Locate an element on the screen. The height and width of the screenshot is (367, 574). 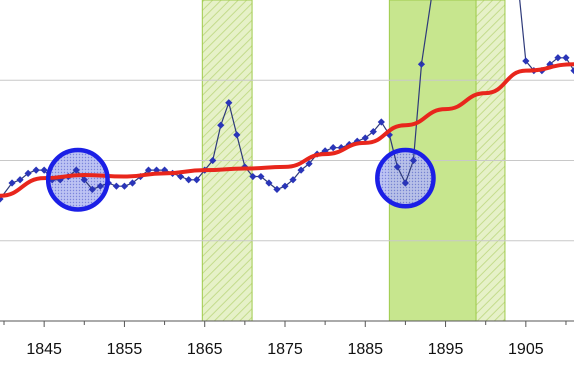
x-tick-label-1: 1855 is located at coordinates (125, 349).